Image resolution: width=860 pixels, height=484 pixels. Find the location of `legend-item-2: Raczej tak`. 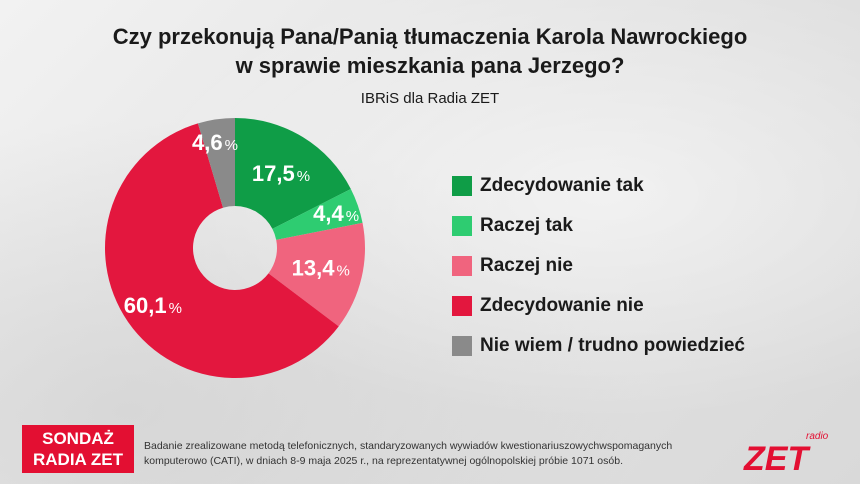

legend-item-2: Raczej tak is located at coordinates (598, 225).